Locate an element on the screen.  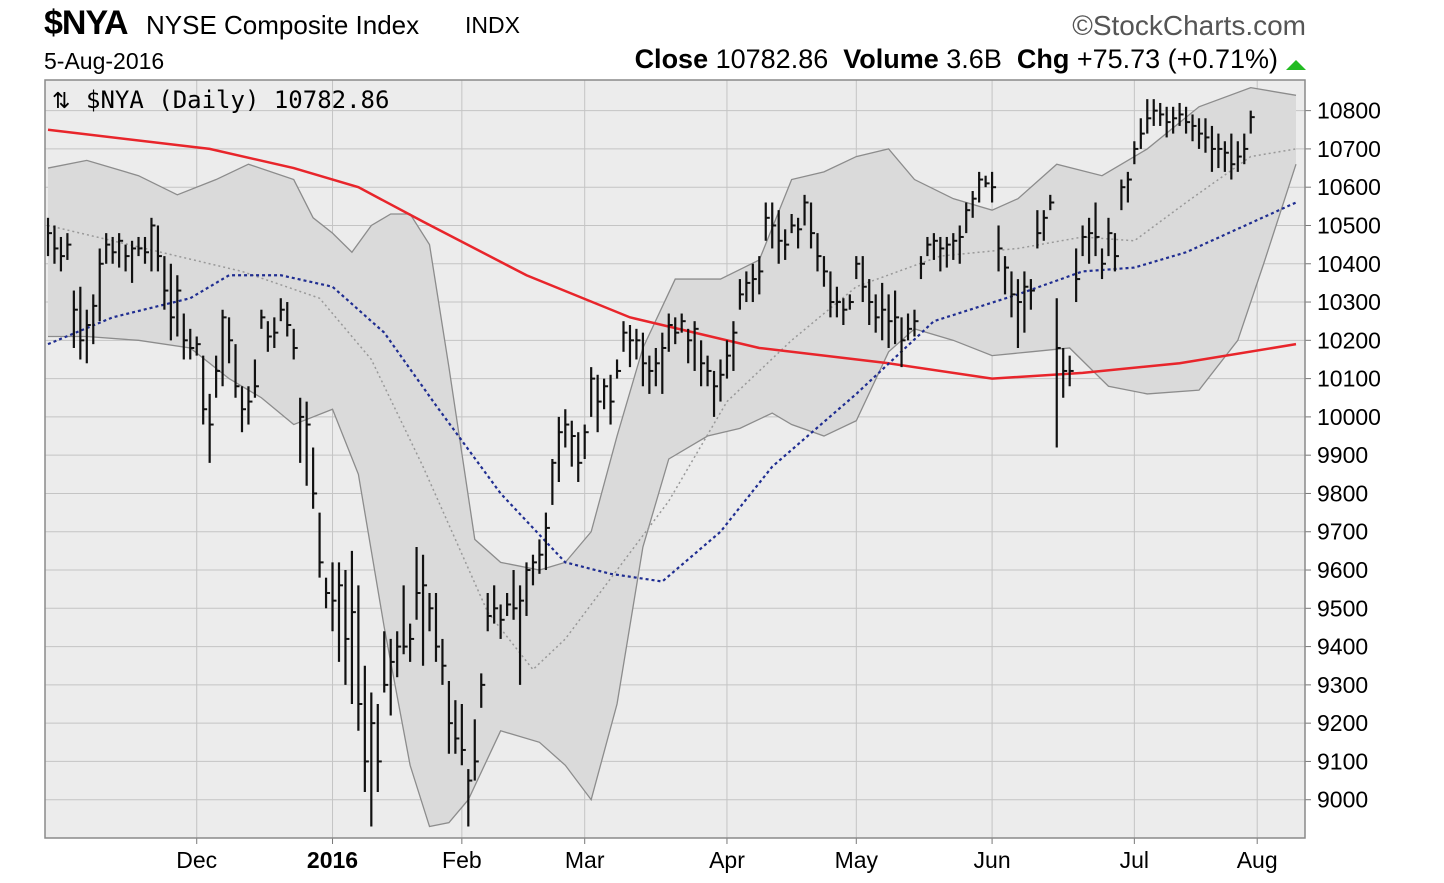
close-value: 10782.86 is located at coordinates (772, 59).